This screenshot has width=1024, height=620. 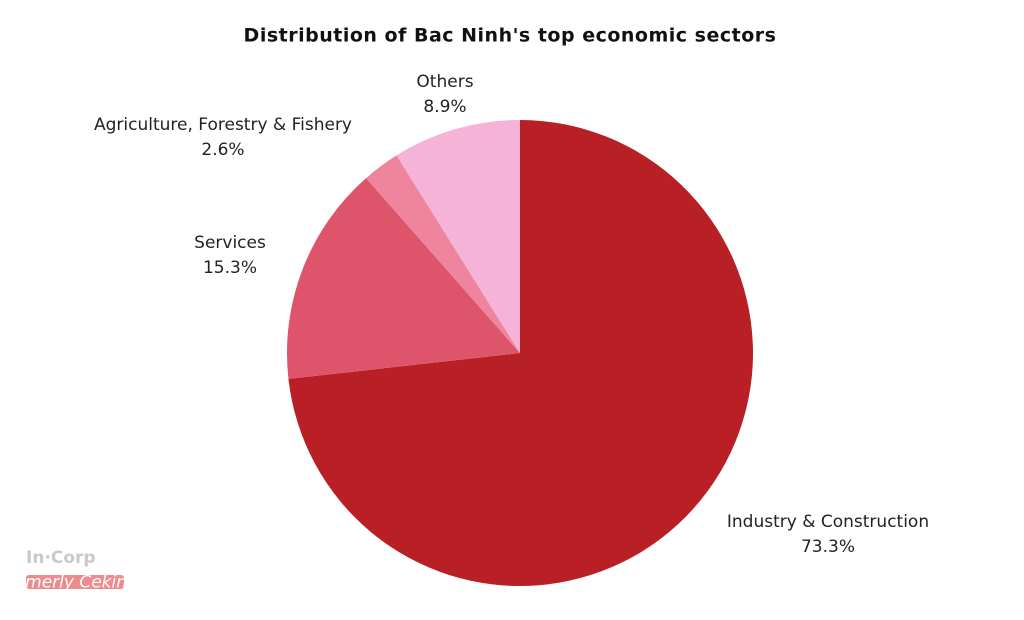 I want to click on slice-value-label: 8.9%, so click(x=444, y=107).